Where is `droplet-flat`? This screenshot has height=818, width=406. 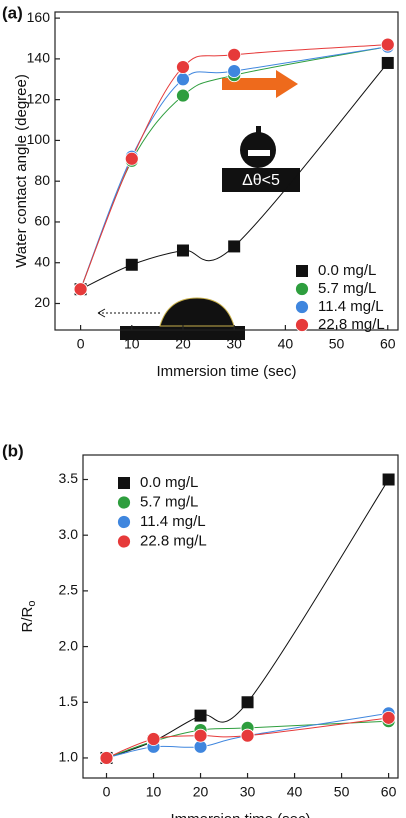 droplet-flat is located at coordinates (171, 318).